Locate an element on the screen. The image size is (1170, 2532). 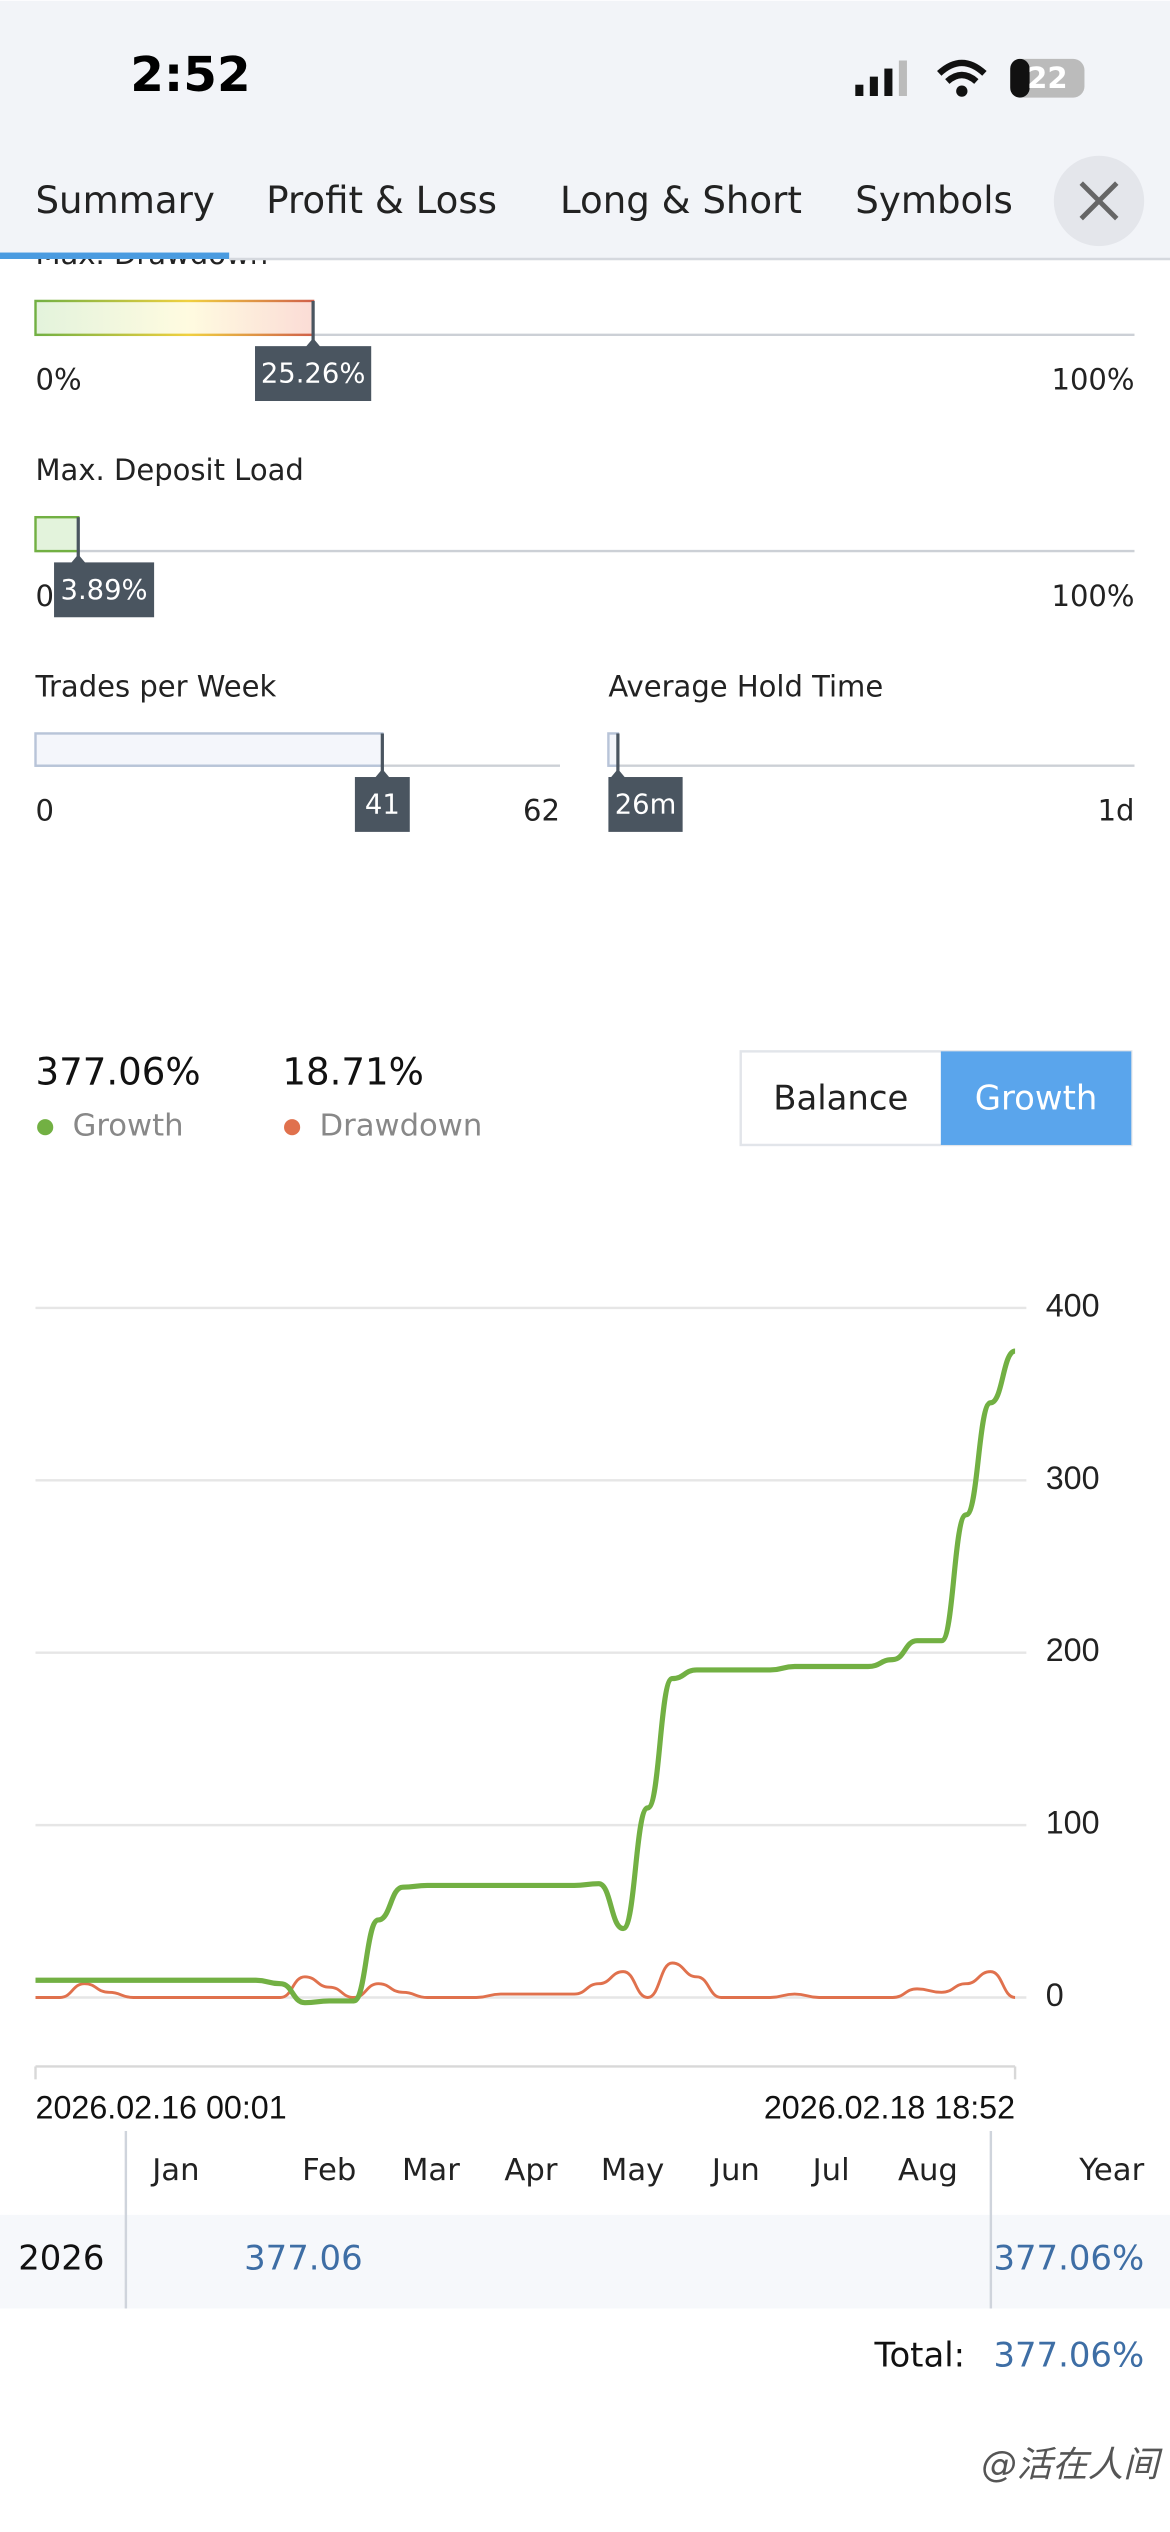
watermark: @活在人间 is located at coordinates (1072, 2465).